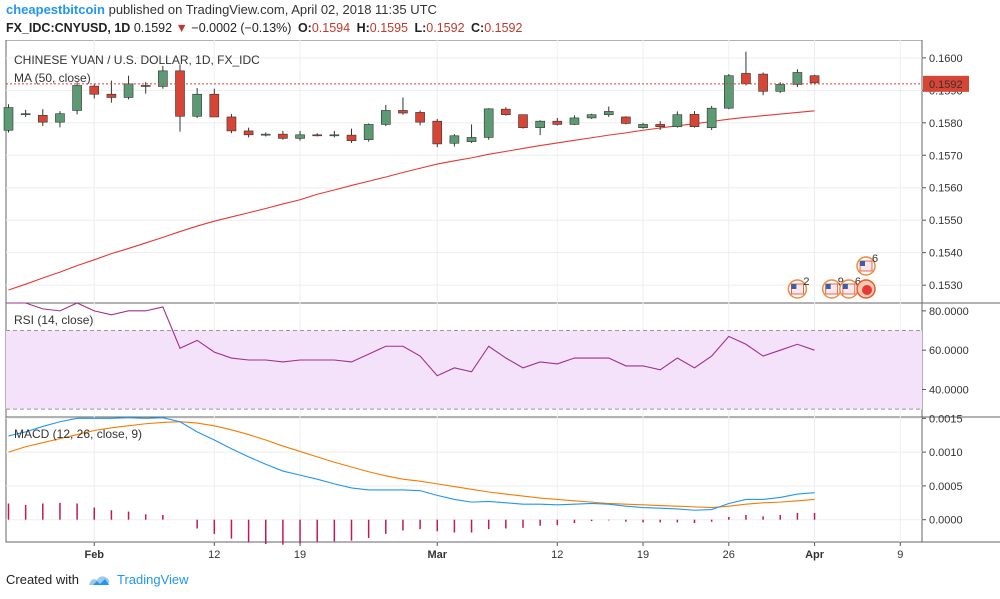 This screenshot has width=1000, height=599. Describe the element at coordinates (946, 59) in the screenshot. I see `price-tick-label: 0.1600` at that location.